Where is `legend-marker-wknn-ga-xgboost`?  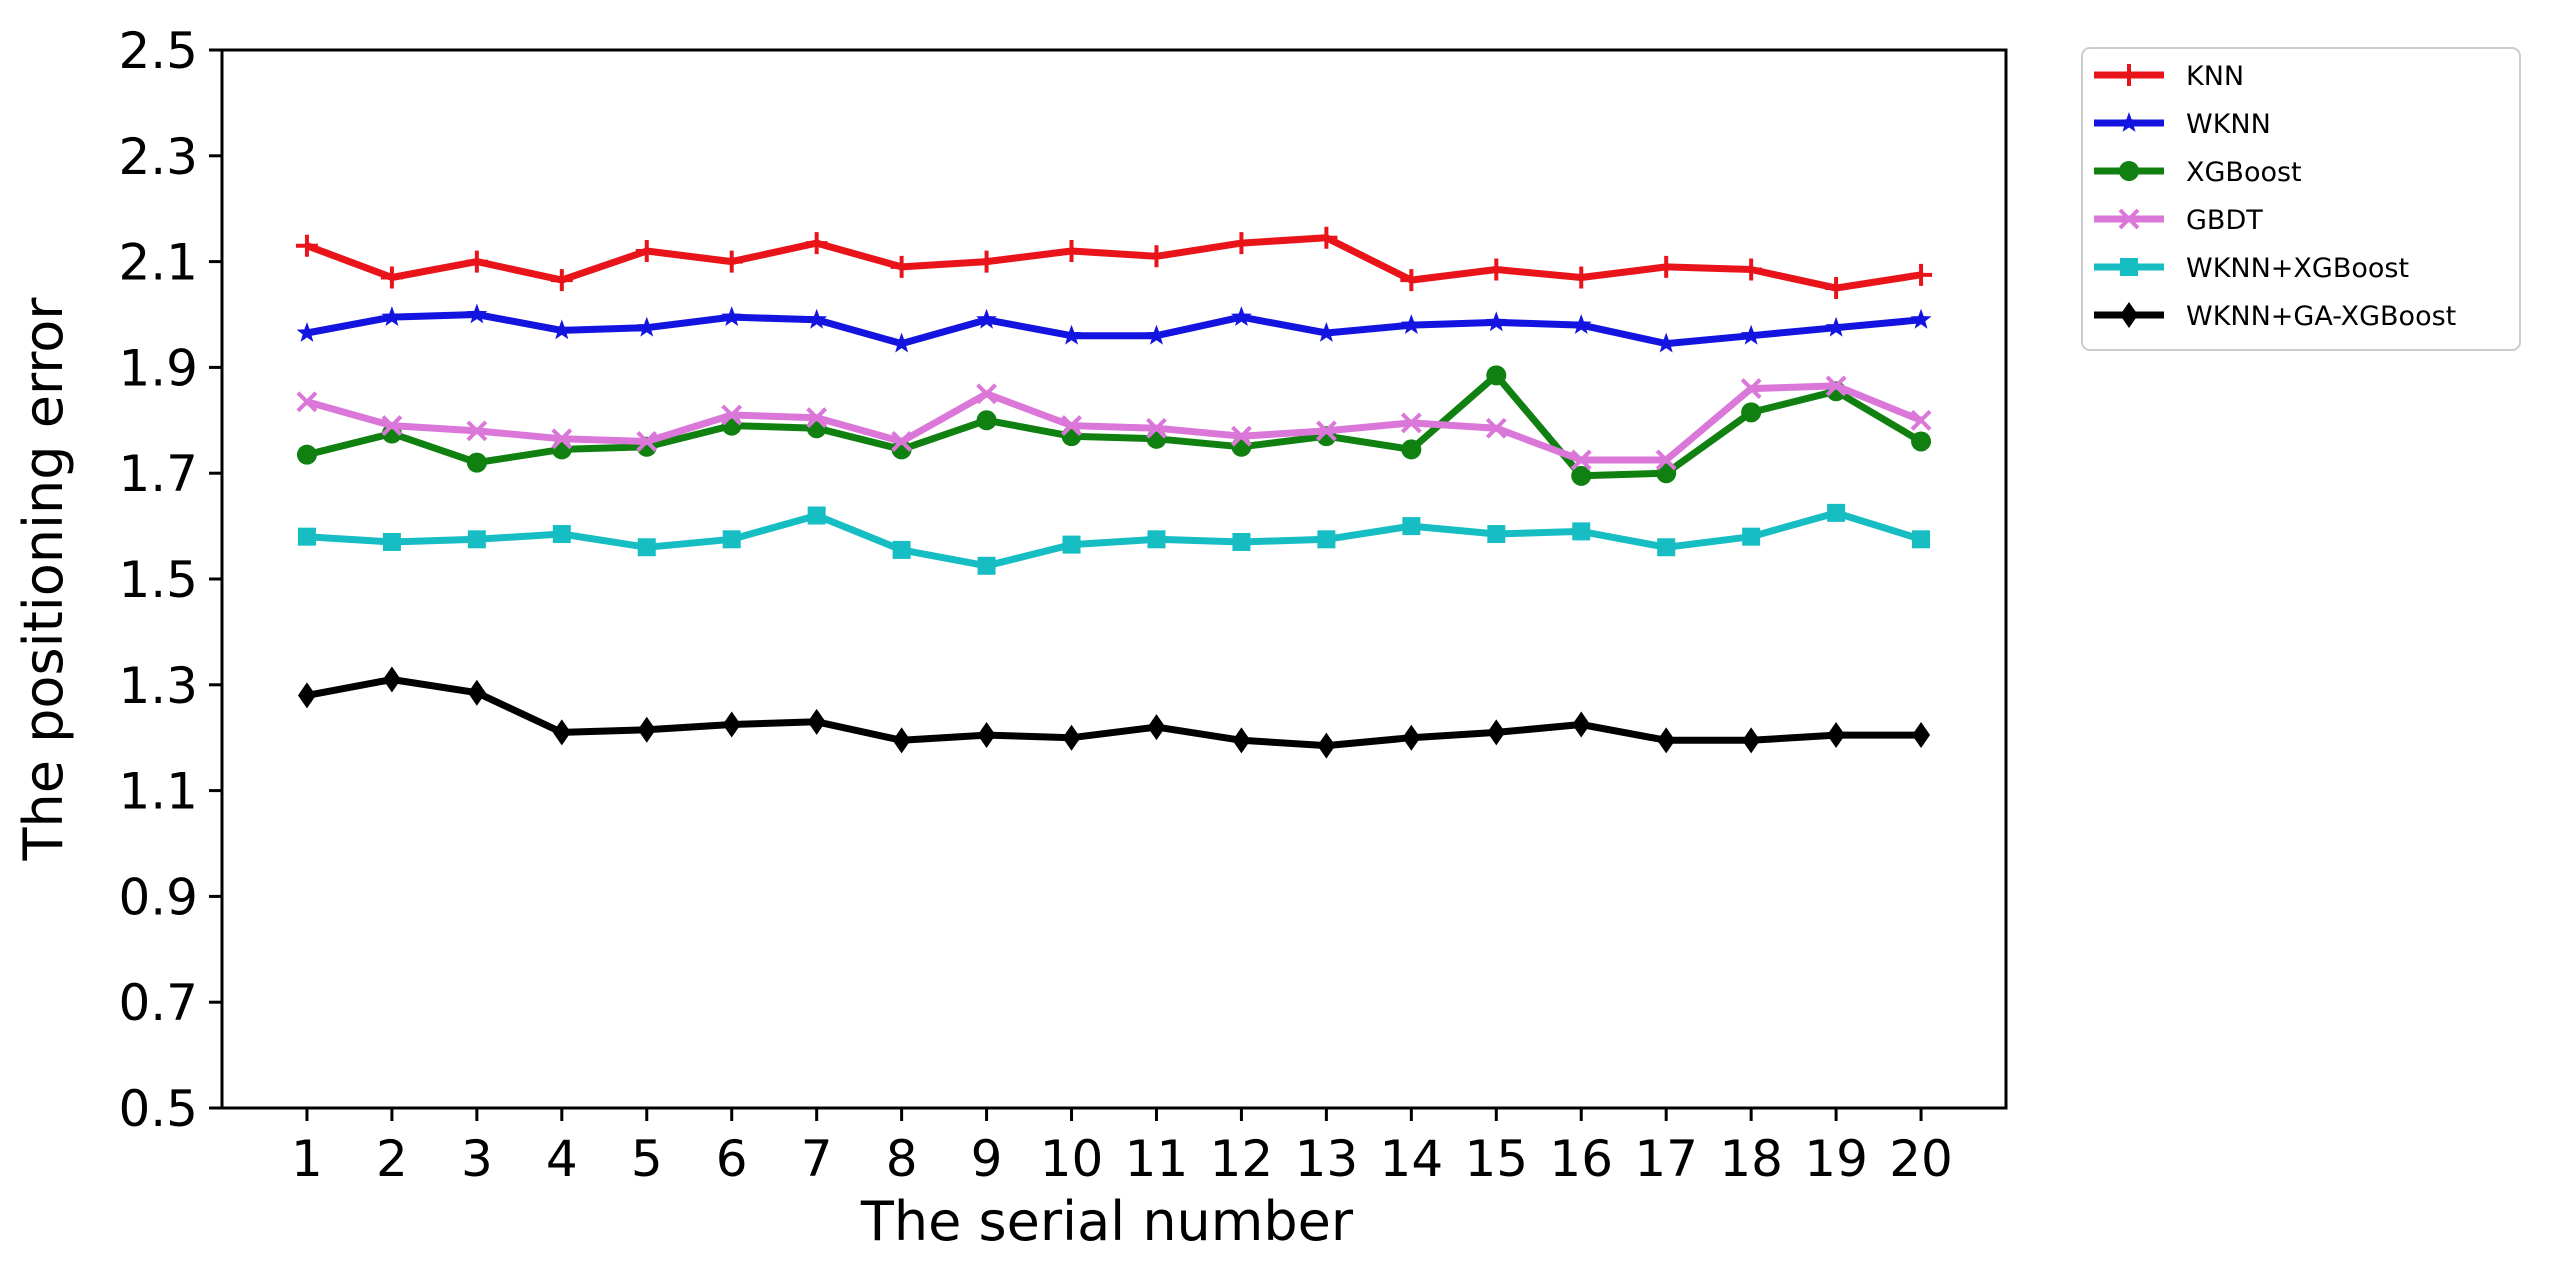 legend-marker-wknn-ga-xgboost is located at coordinates (2129, 315).